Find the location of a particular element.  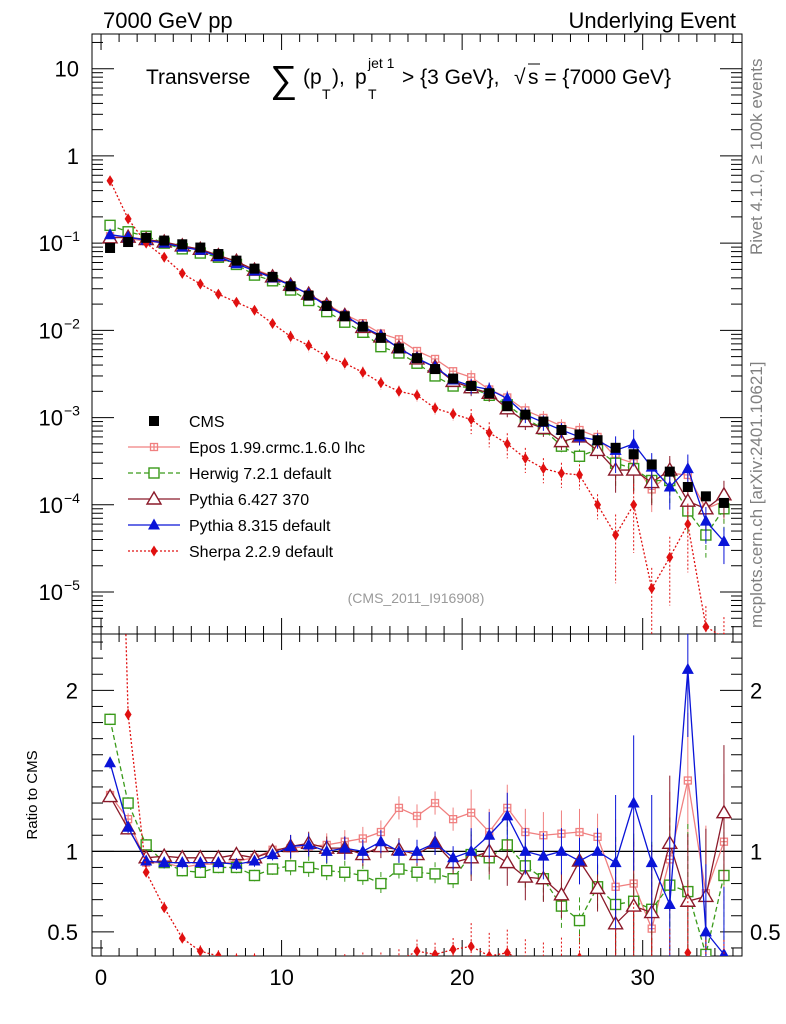

point-Pythia6 is located at coordinates (633, 468).